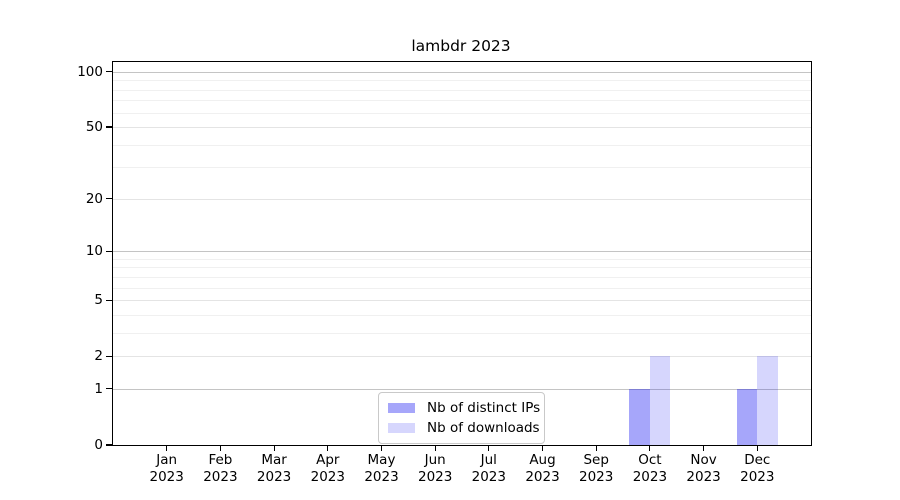  I want to click on y-tick-label-1: 1, so click(98, 388).